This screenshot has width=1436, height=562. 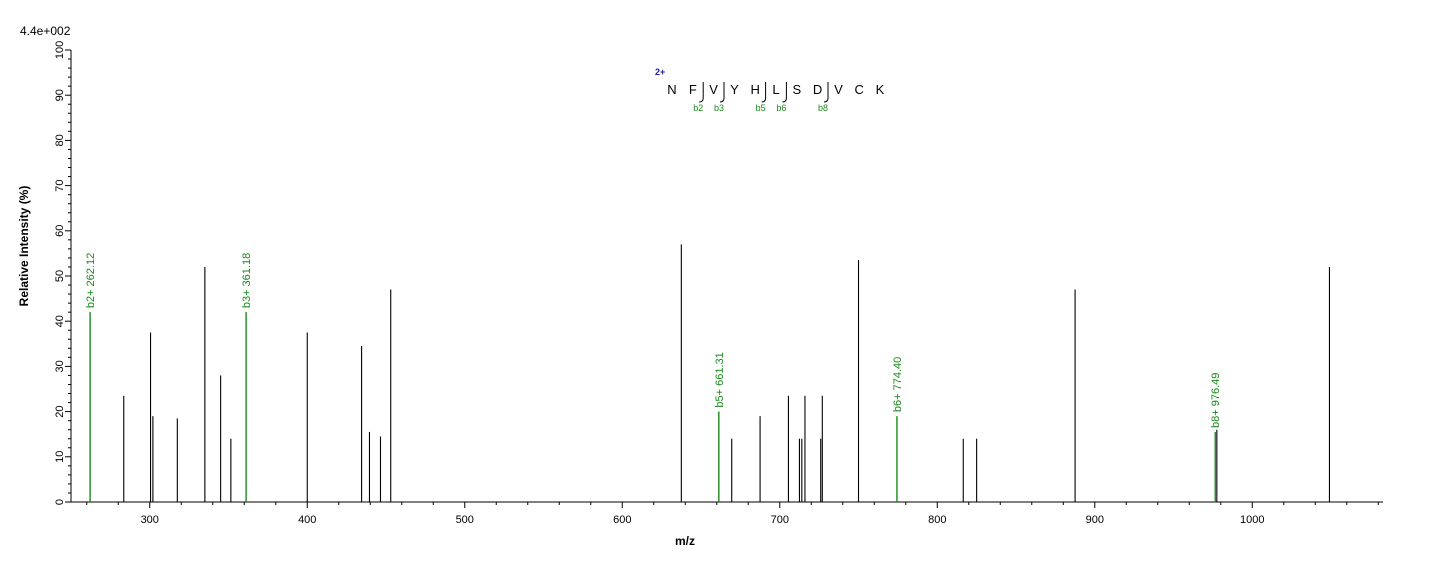 I want to click on max-intensity-label: 4.4e+002, so click(x=45, y=31).